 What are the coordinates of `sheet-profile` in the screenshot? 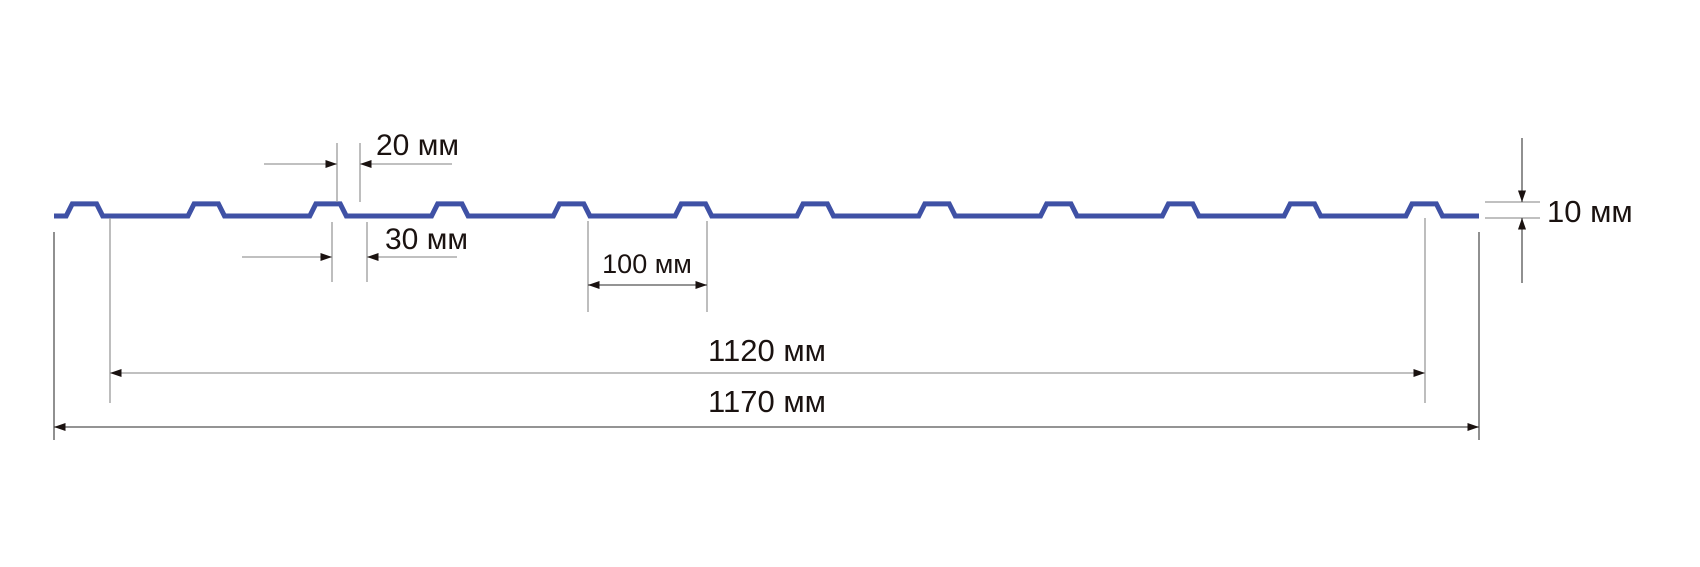 It's located at (766, 210).